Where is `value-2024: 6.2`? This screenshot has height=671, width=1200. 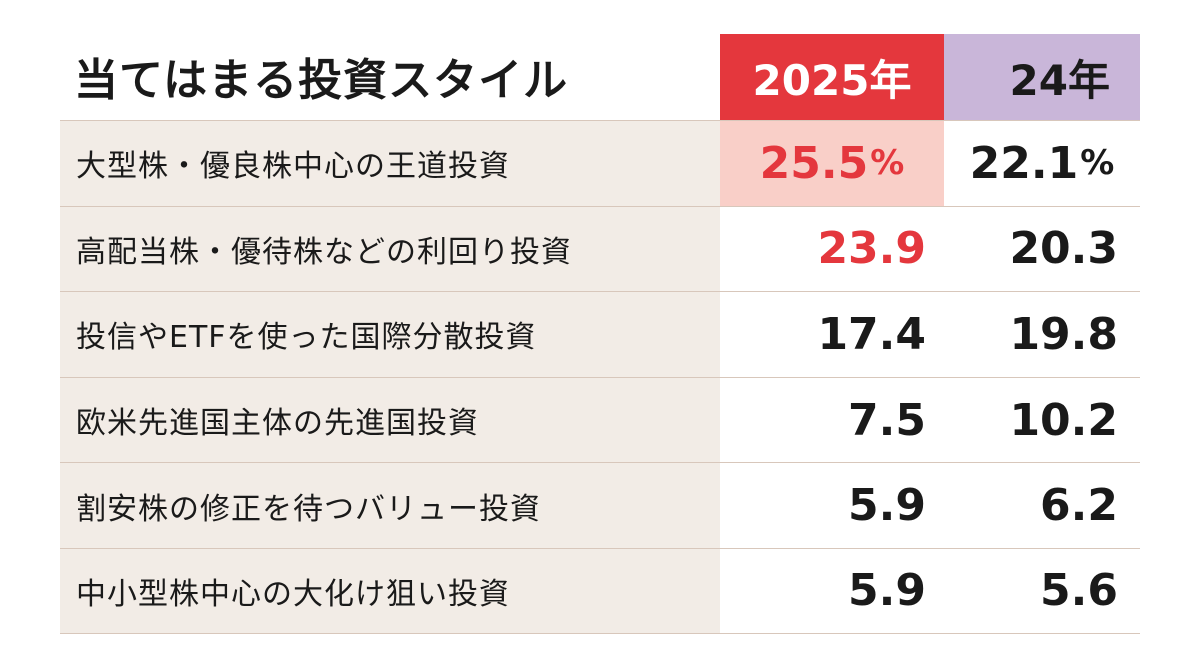 value-2024: 6.2 is located at coordinates (1042, 505).